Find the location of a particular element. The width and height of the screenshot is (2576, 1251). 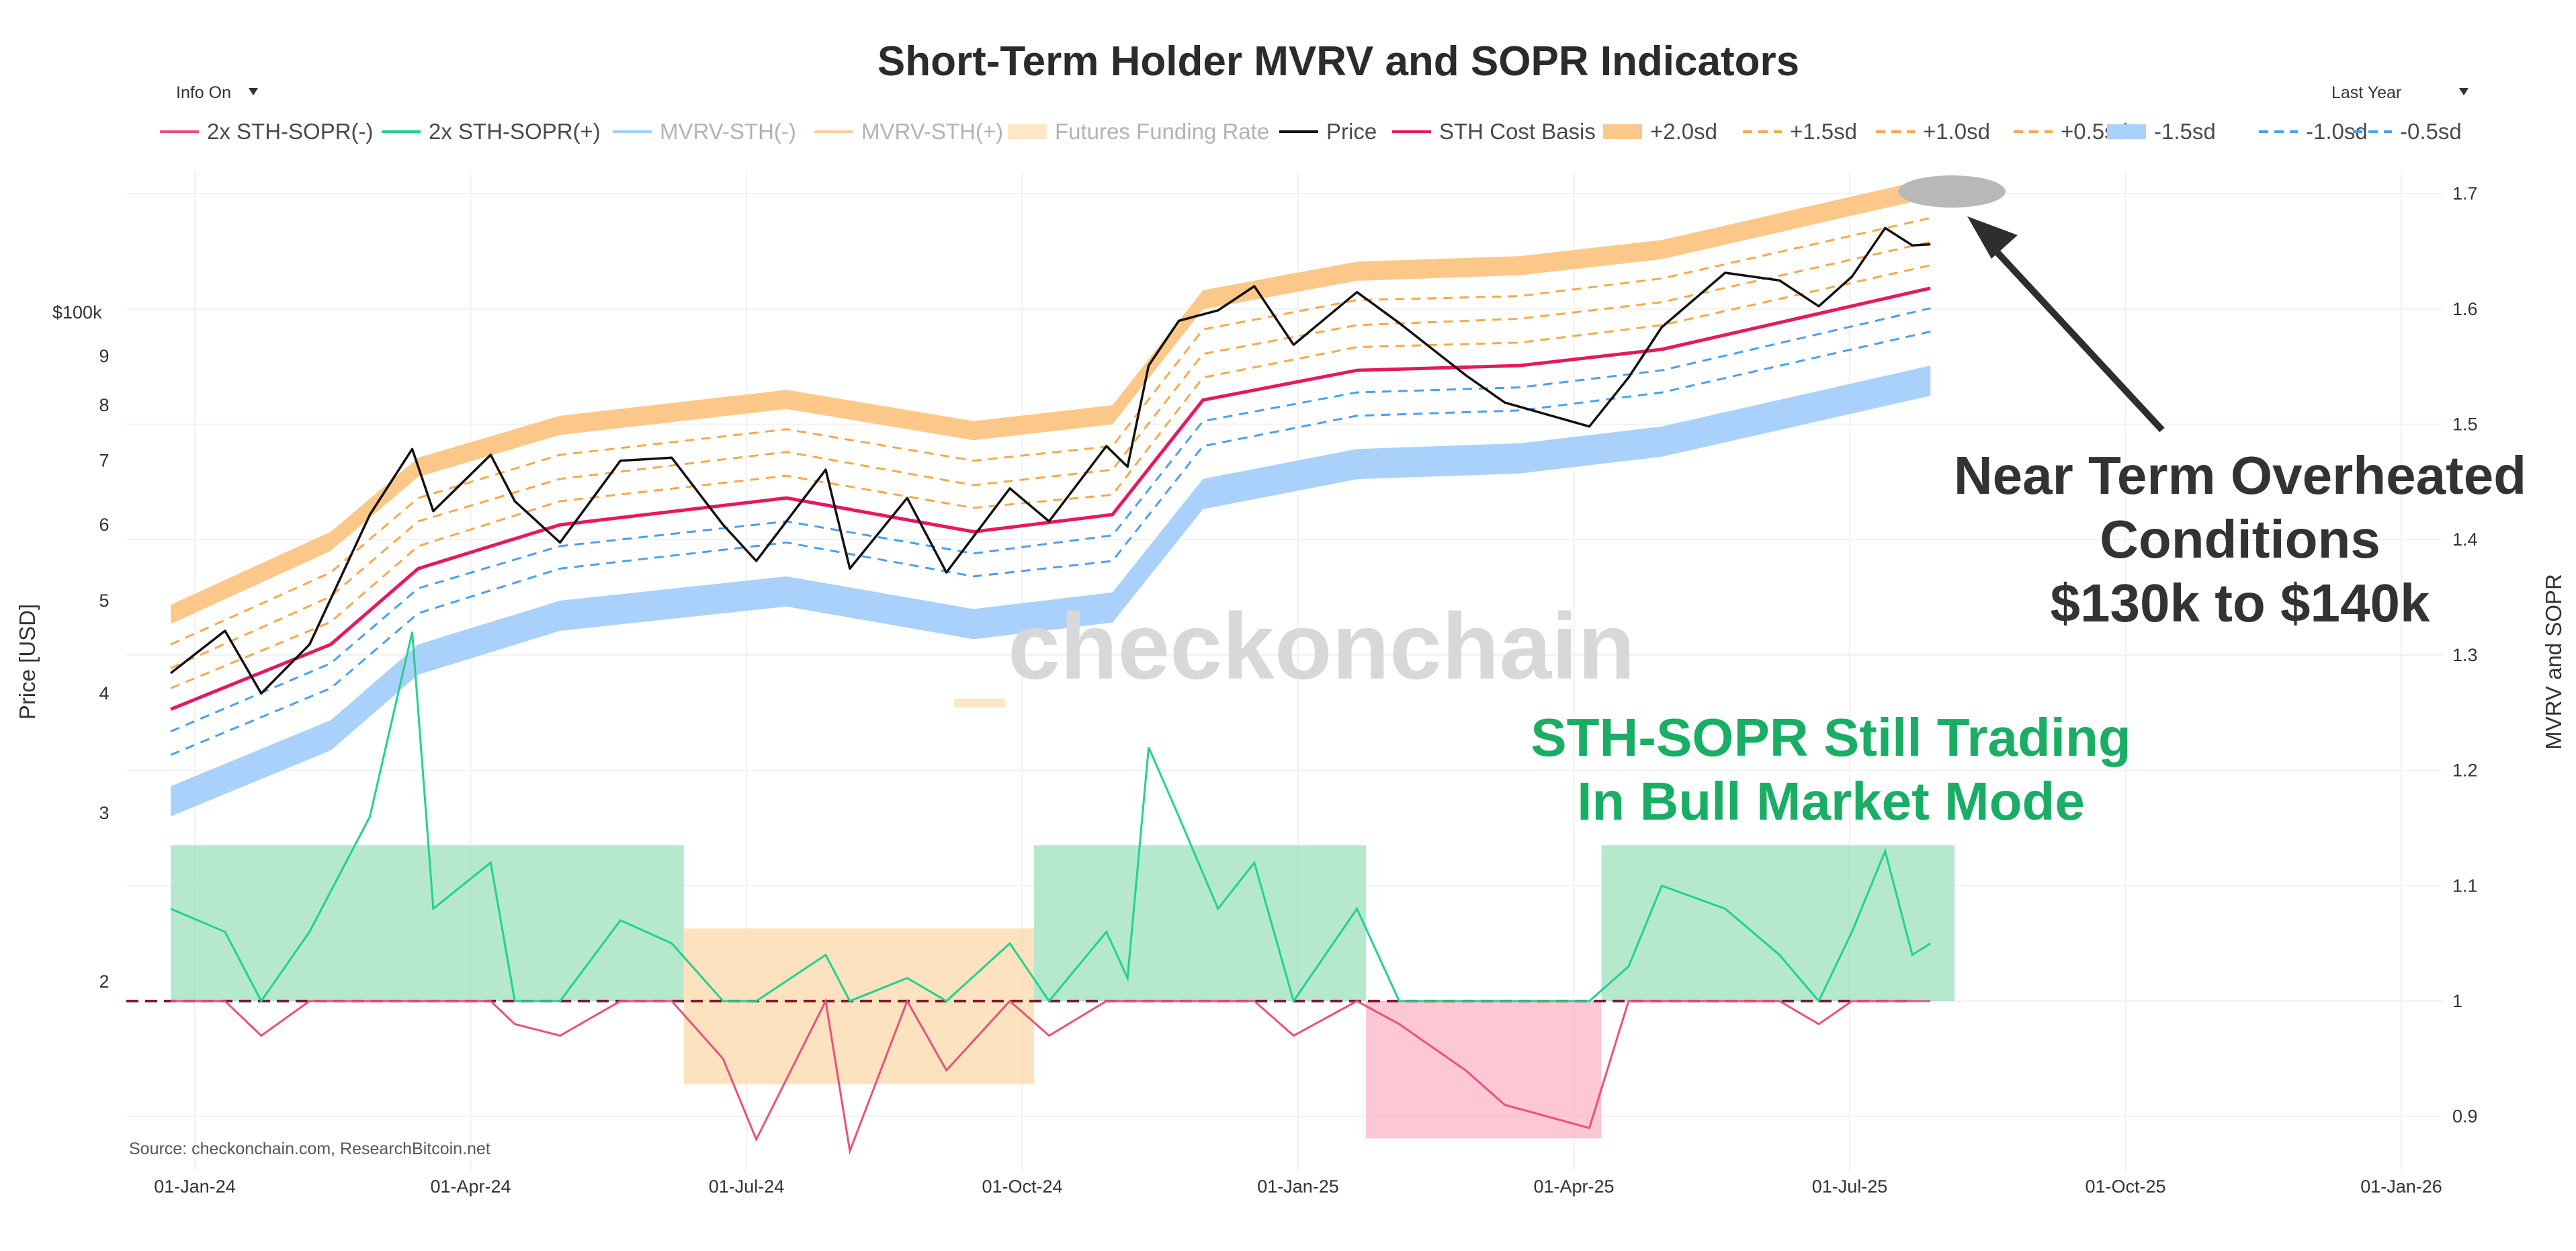

legend-label-2x-sth-sopr: 2x STH-SOPR(-) is located at coordinates (290, 131).